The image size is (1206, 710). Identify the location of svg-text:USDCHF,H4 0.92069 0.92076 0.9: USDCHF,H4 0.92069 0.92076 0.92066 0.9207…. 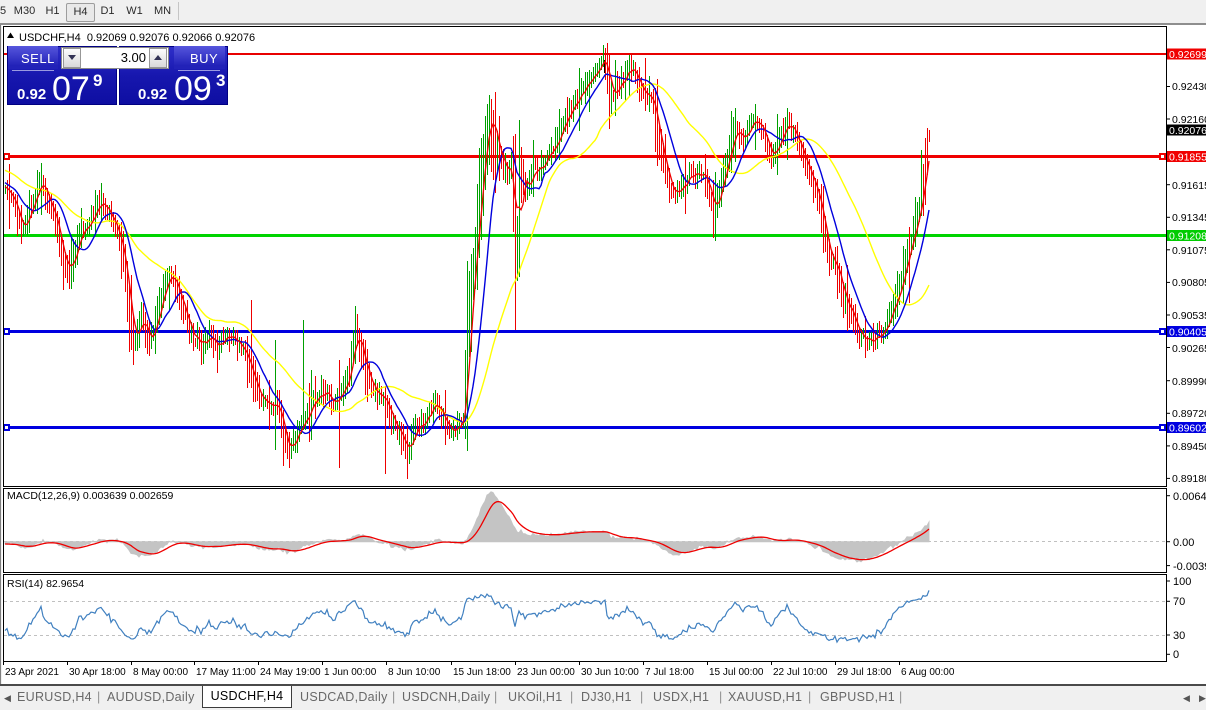
(137, 38).